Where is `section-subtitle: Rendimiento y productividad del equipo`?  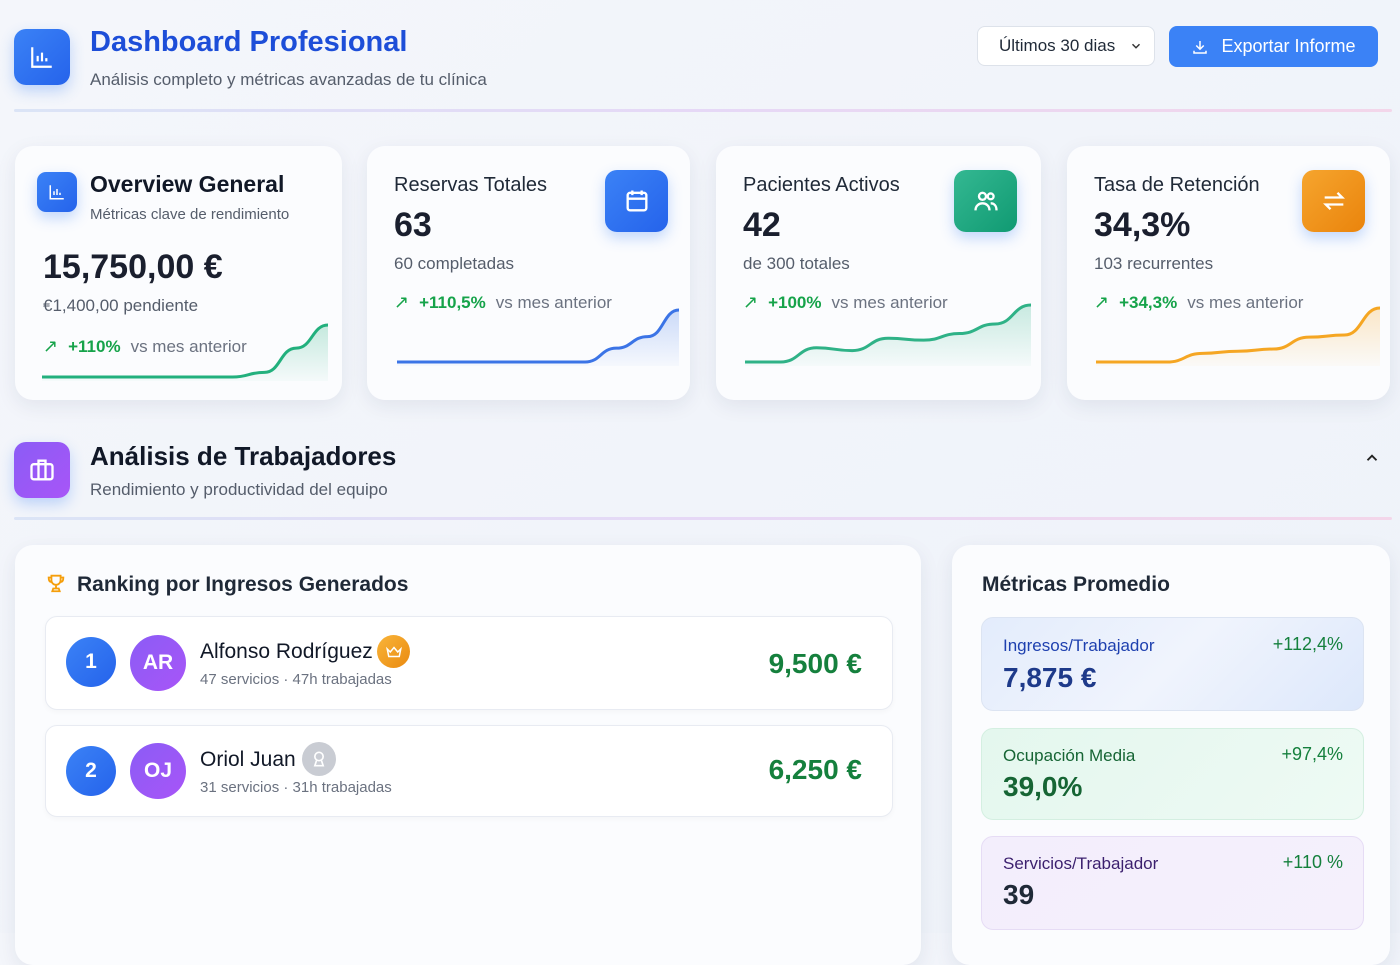
section-subtitle: Rendimiento y productividad del equipo is located at coordinates (239, 489).